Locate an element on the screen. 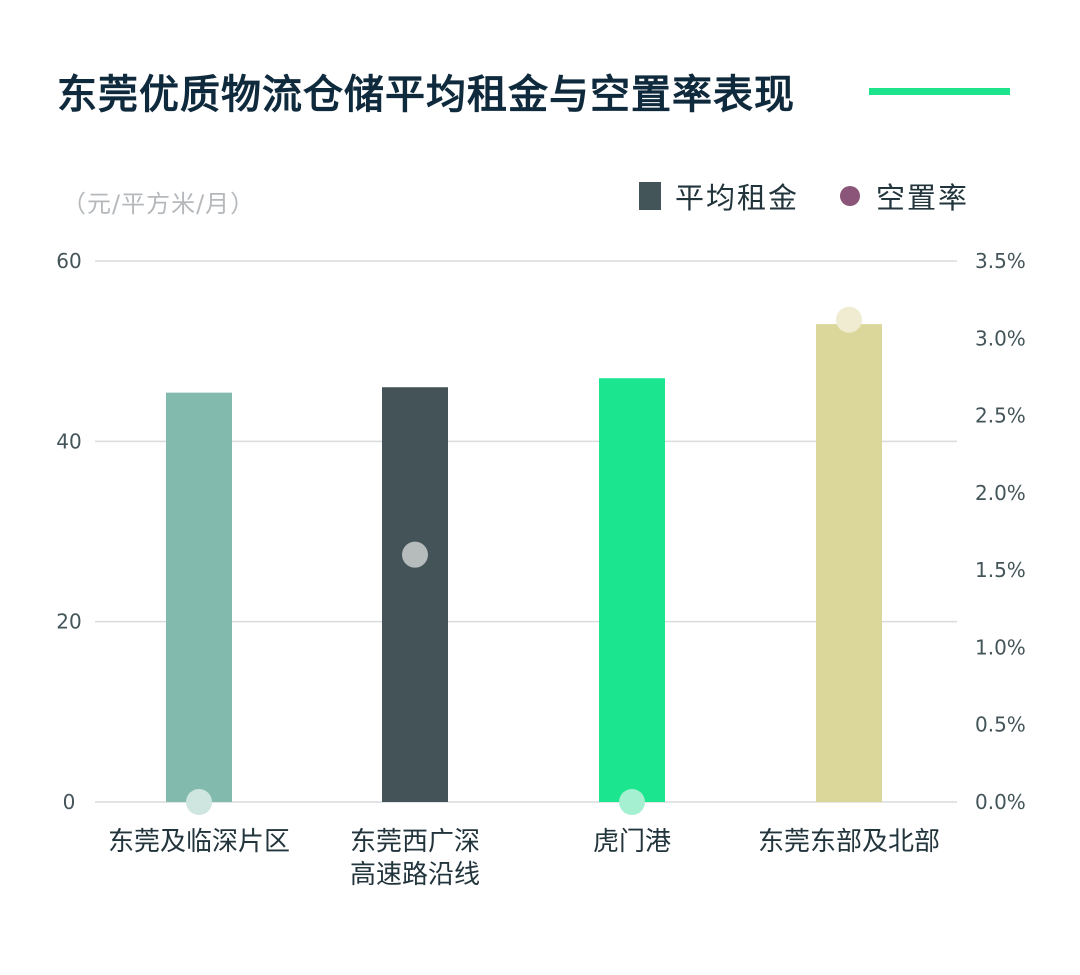  y-right-tick-label: 3.0% is located at coordinates (1000, 338).